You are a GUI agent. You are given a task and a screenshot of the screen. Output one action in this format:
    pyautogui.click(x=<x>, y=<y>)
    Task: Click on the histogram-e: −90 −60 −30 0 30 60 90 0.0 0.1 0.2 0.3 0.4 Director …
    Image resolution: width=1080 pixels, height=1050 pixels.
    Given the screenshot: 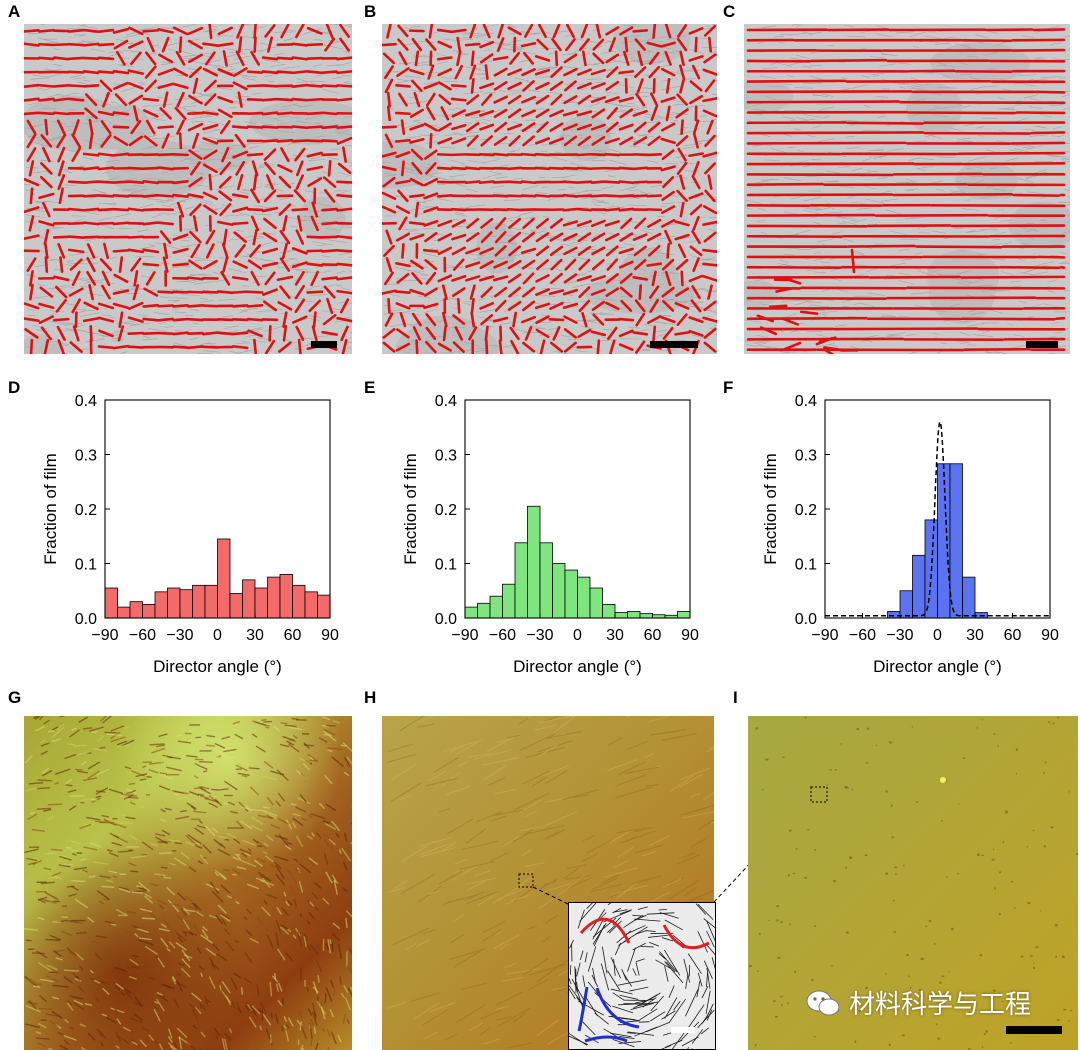 What is the action you would take?
    pyautogui.click(x=550, y=534)
    